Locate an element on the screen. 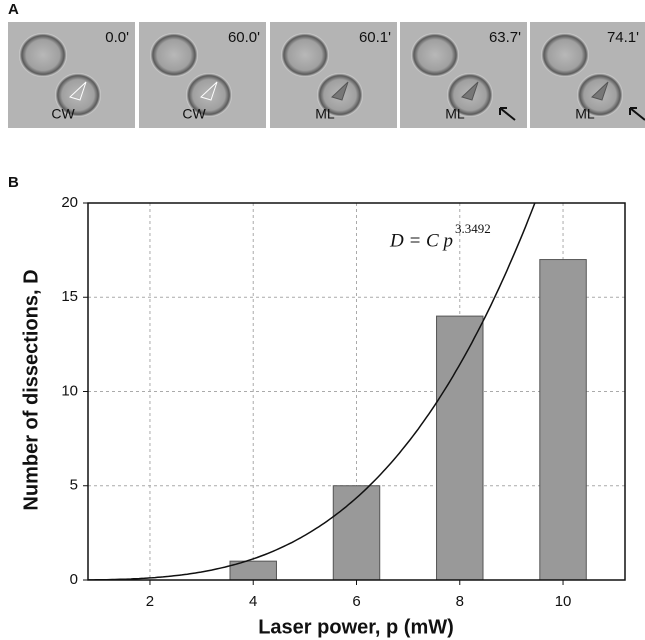  x-tick-label: 4 is located at coordinates (253, 601).